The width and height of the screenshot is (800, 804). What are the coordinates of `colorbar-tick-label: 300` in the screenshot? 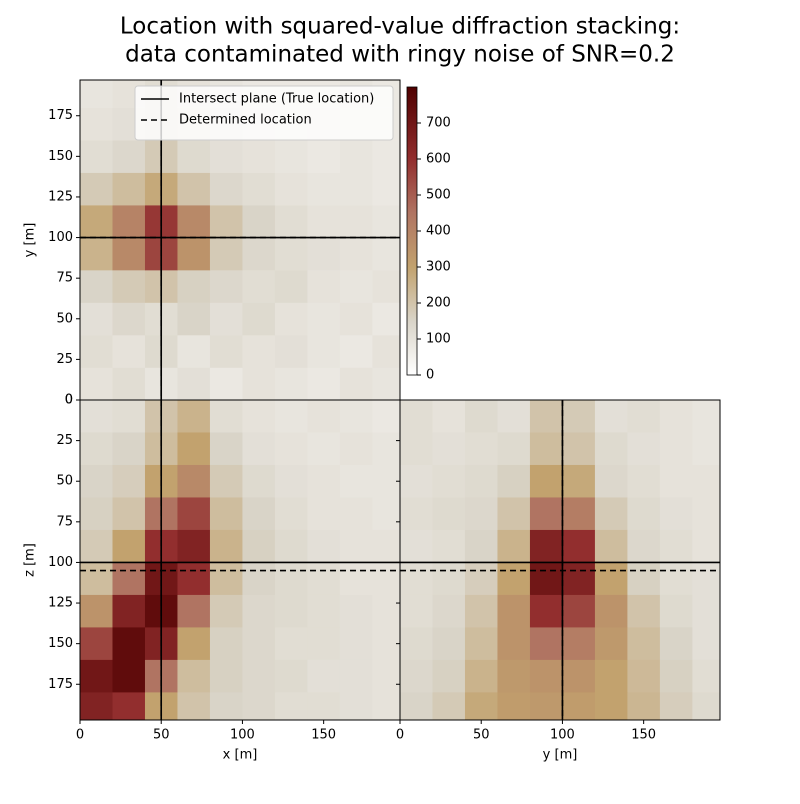 It's located at (438, 267).